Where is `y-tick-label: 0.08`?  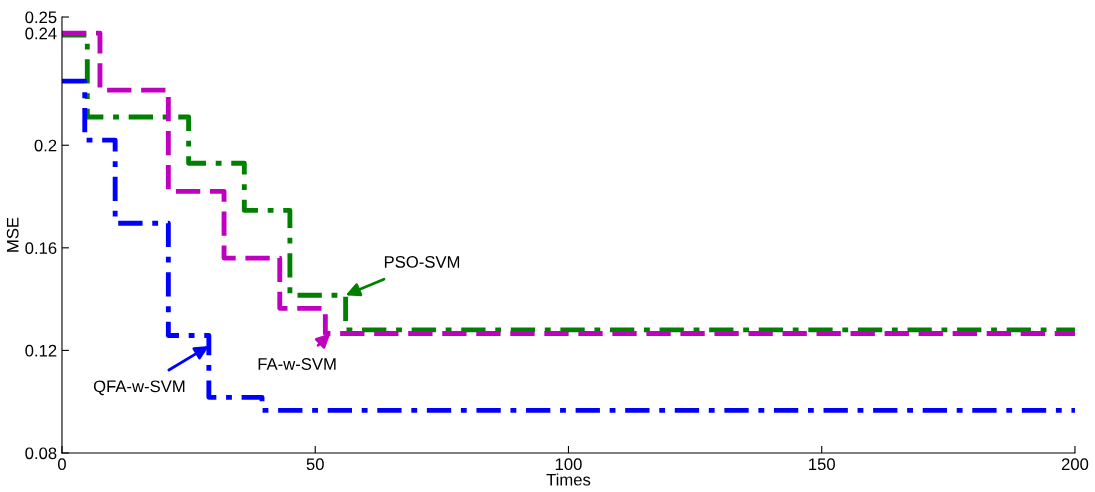
y-tick-label: 0.08 is located at coordinates (41, 453).